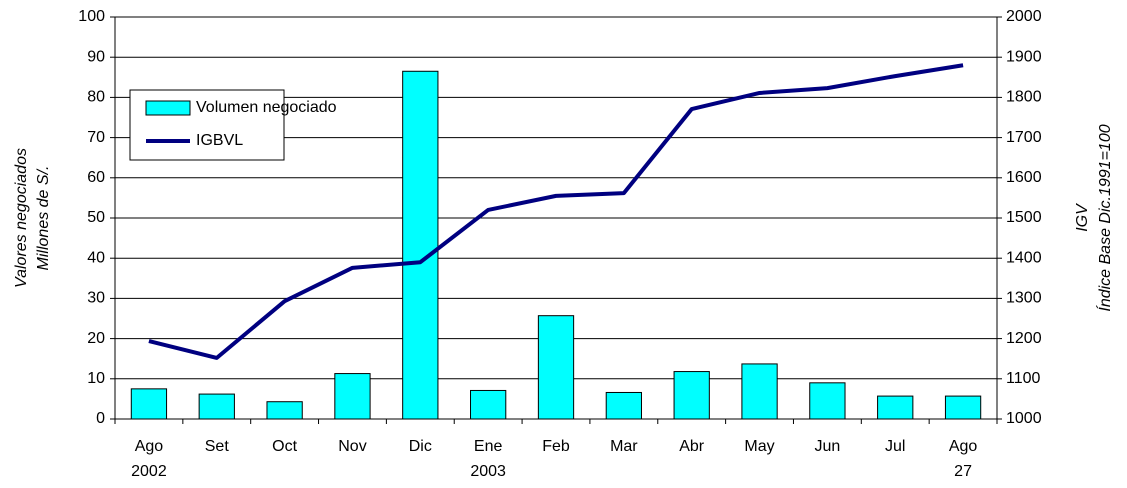 Image resolution: width=1127 pixels, height=488 pixels. What do you see at coordinates (1024, 338) in the screenshot?
I see `y2-tick-label: 1200` at bounding box center [1024, 338].